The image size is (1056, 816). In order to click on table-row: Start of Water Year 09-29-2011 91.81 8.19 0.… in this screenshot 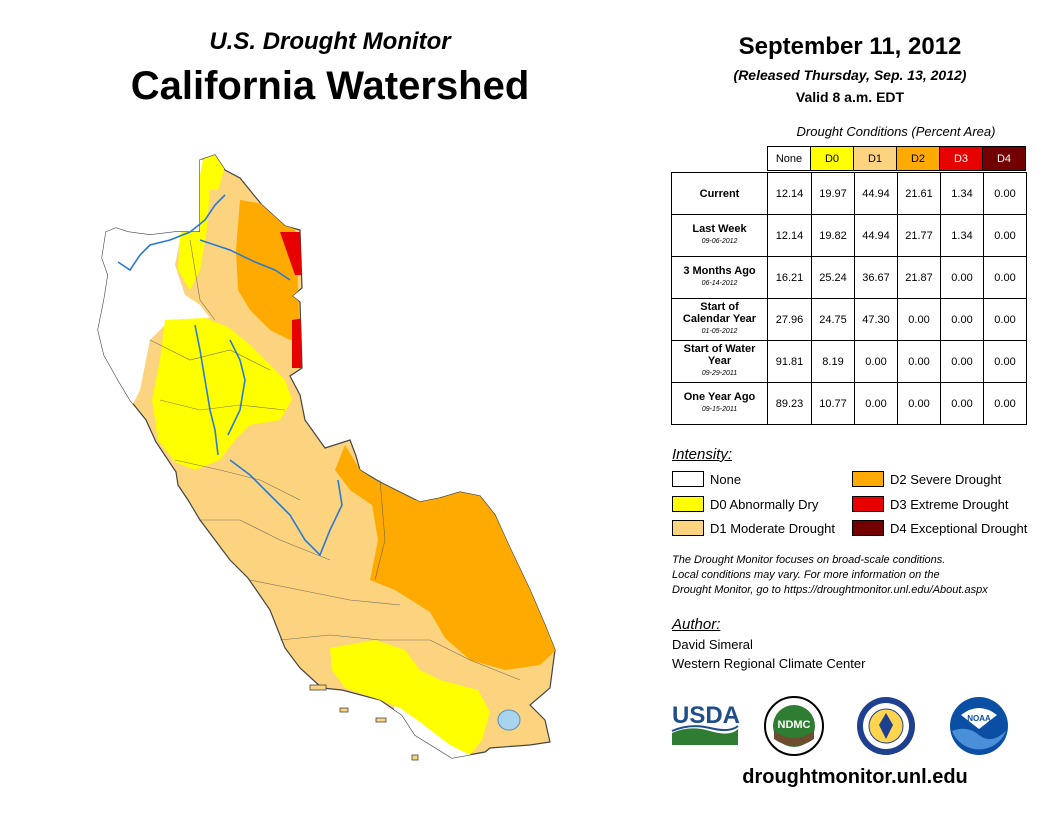, I will do `click(849, 361)`.